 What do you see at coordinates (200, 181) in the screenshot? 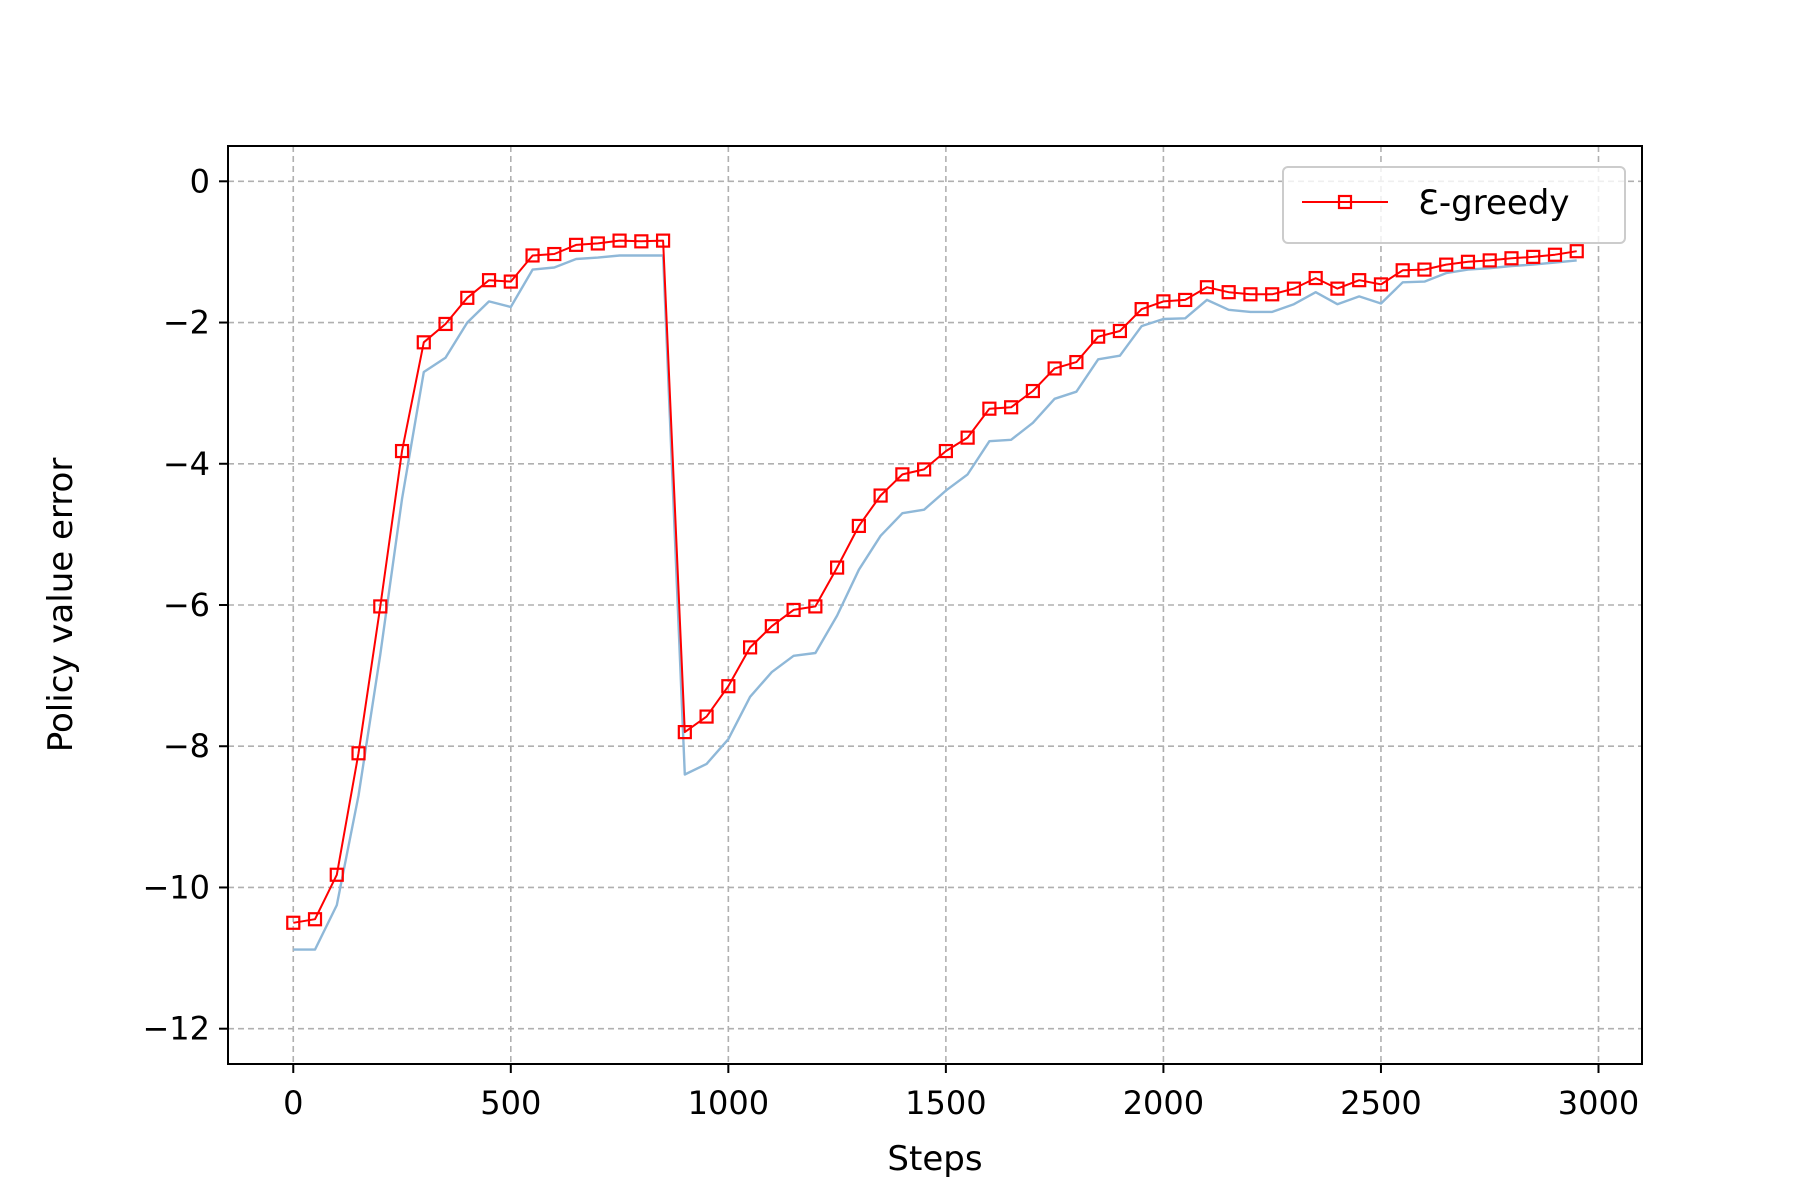
I see `y-tick-label: 0` at bounding box center [200, 181].